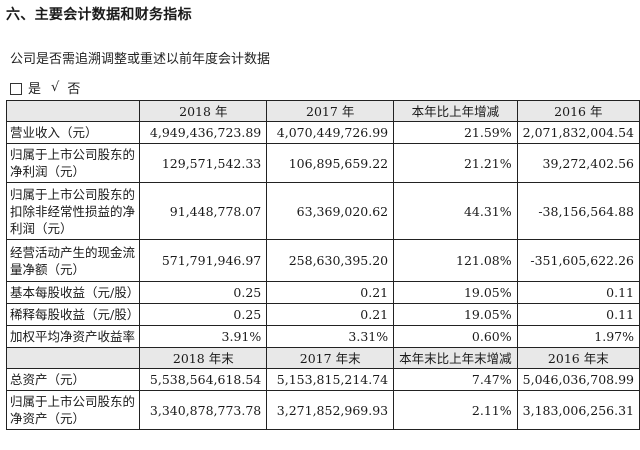 This screenshot has height=450, width=640. Describe the element at coordinates (55, 87) in the screenshot. I see `check-mark-icon: √` at that location.